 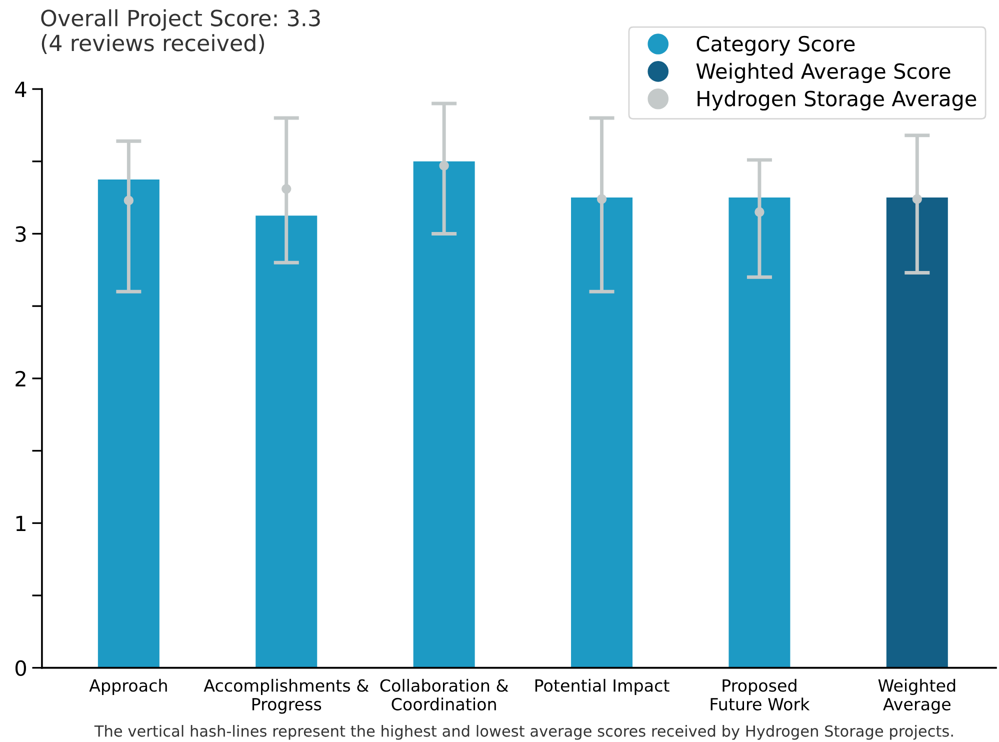 What do you see at coordinates (20, 89) in the screenshot?
I see `y-tick-label: 4` at bounding box center [20, 89].